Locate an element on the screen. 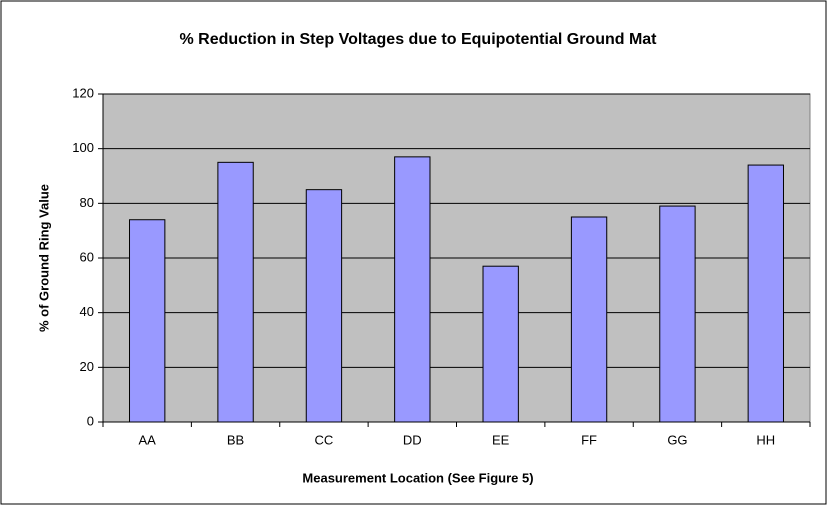  x-tick-label: CC is located at coordinates (324, 439).